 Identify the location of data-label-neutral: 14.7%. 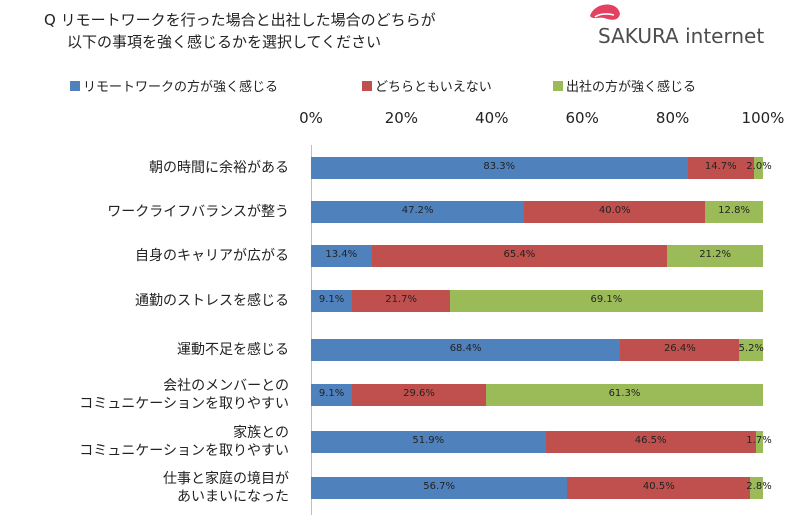
(720, 166).